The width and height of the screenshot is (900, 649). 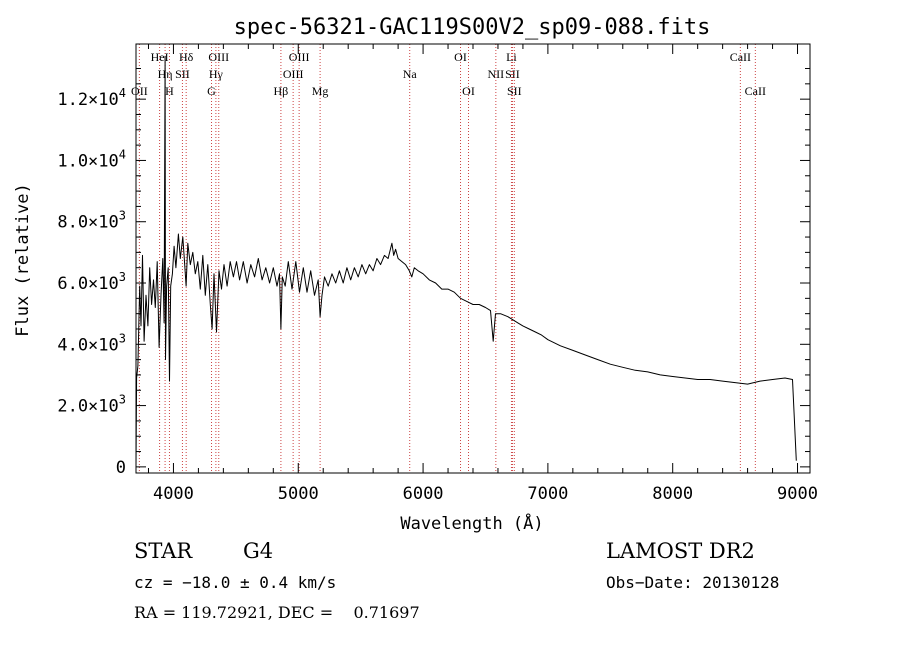 I want to click on x-tick-label: 4000, so click(x=173, y=494).